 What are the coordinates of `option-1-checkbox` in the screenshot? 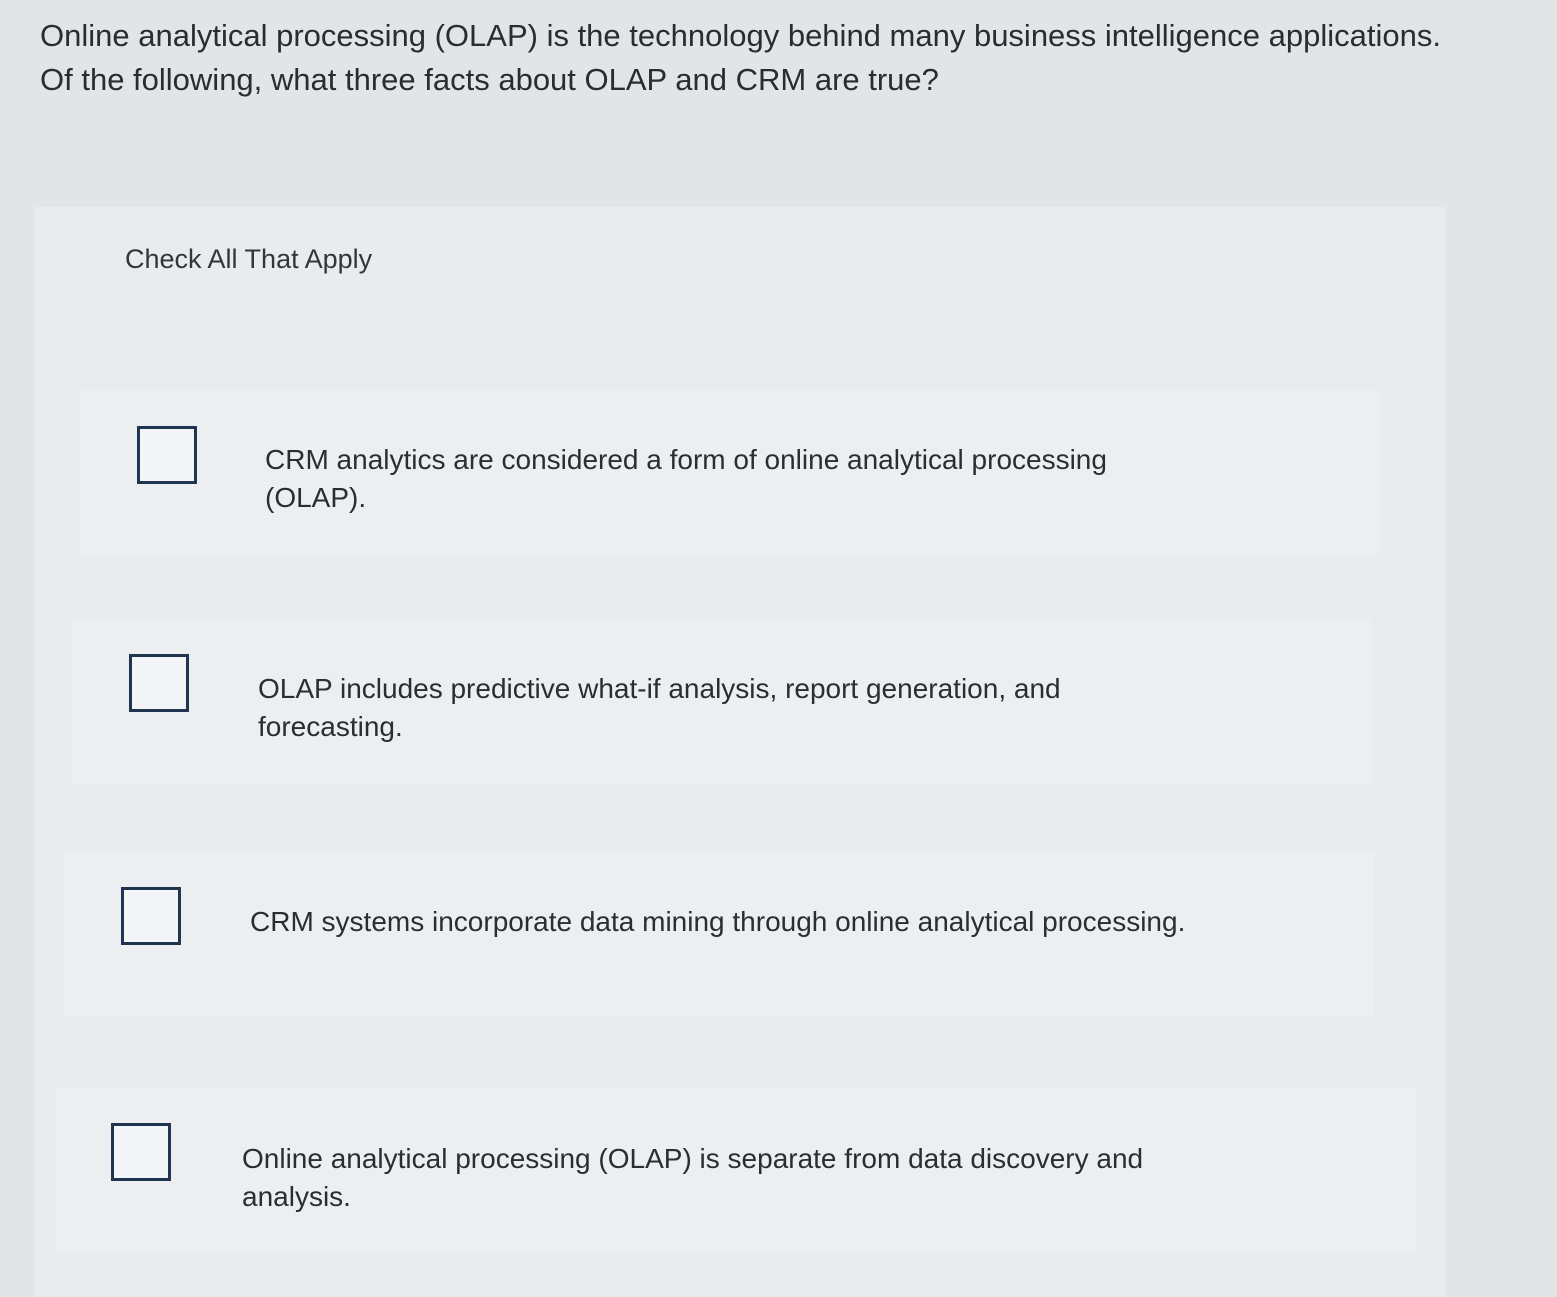 It's located at (167, 455).